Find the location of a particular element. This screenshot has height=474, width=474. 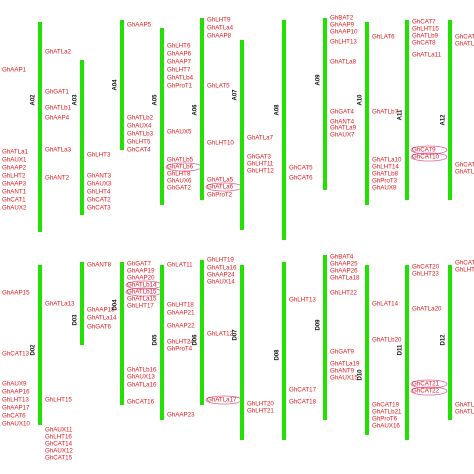

gene-label: GhATLa17 is located at coordinates (222, 400).